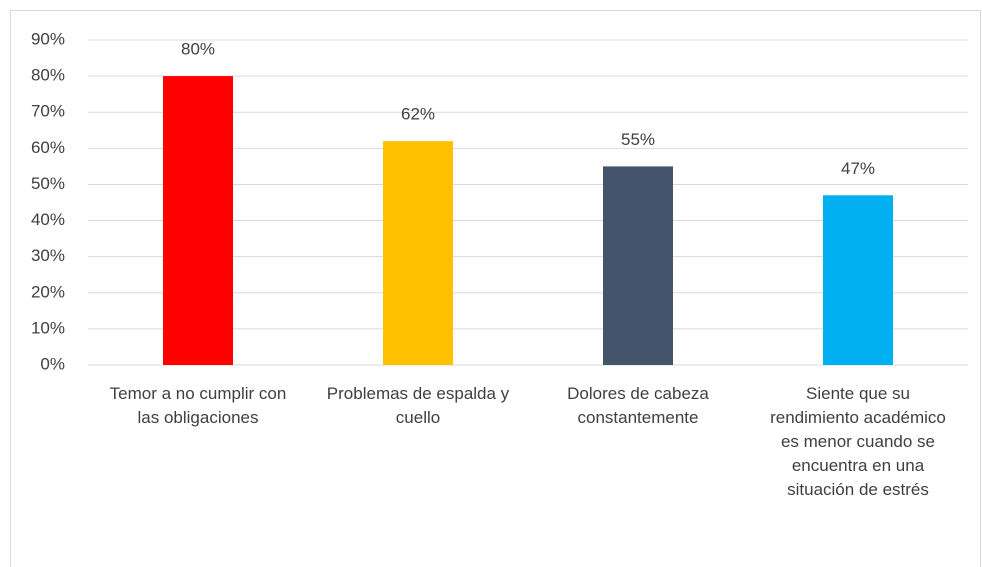 The height and width of the screenshot is (567, 982). Describe the element at coordinates (48, 147) in the screenshot. I see `y-tick-label: 60%` at that location.